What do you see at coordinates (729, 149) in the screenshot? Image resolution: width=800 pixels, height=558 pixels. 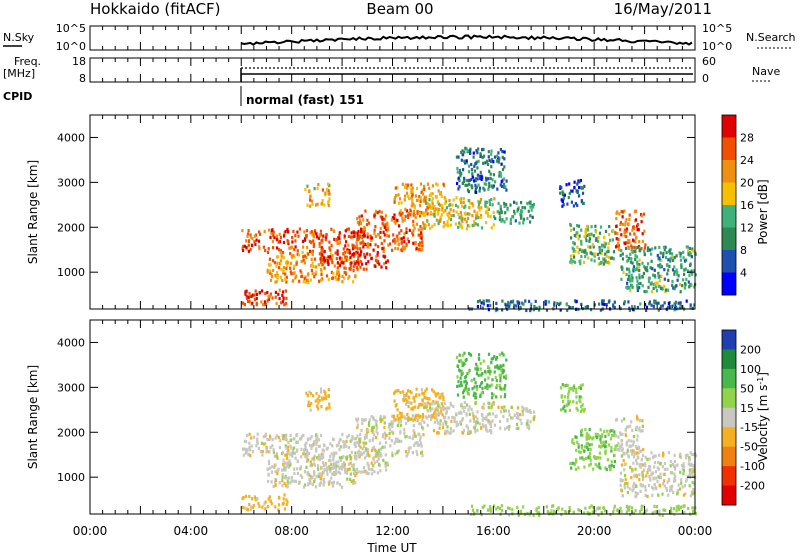 I see `colorbar-swatch` at bounding box center [729, 149].